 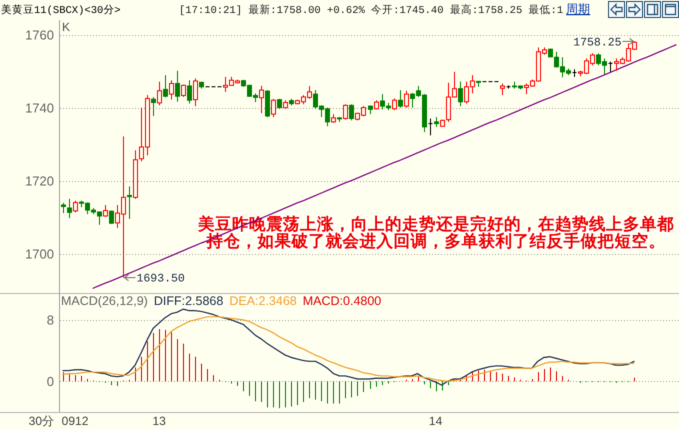 What do you see at coordinates (61, 10) in the screenshot?
I see `chart-title: 美黄豆11(SBCX)<30分>` at bounding box center [61, 10].